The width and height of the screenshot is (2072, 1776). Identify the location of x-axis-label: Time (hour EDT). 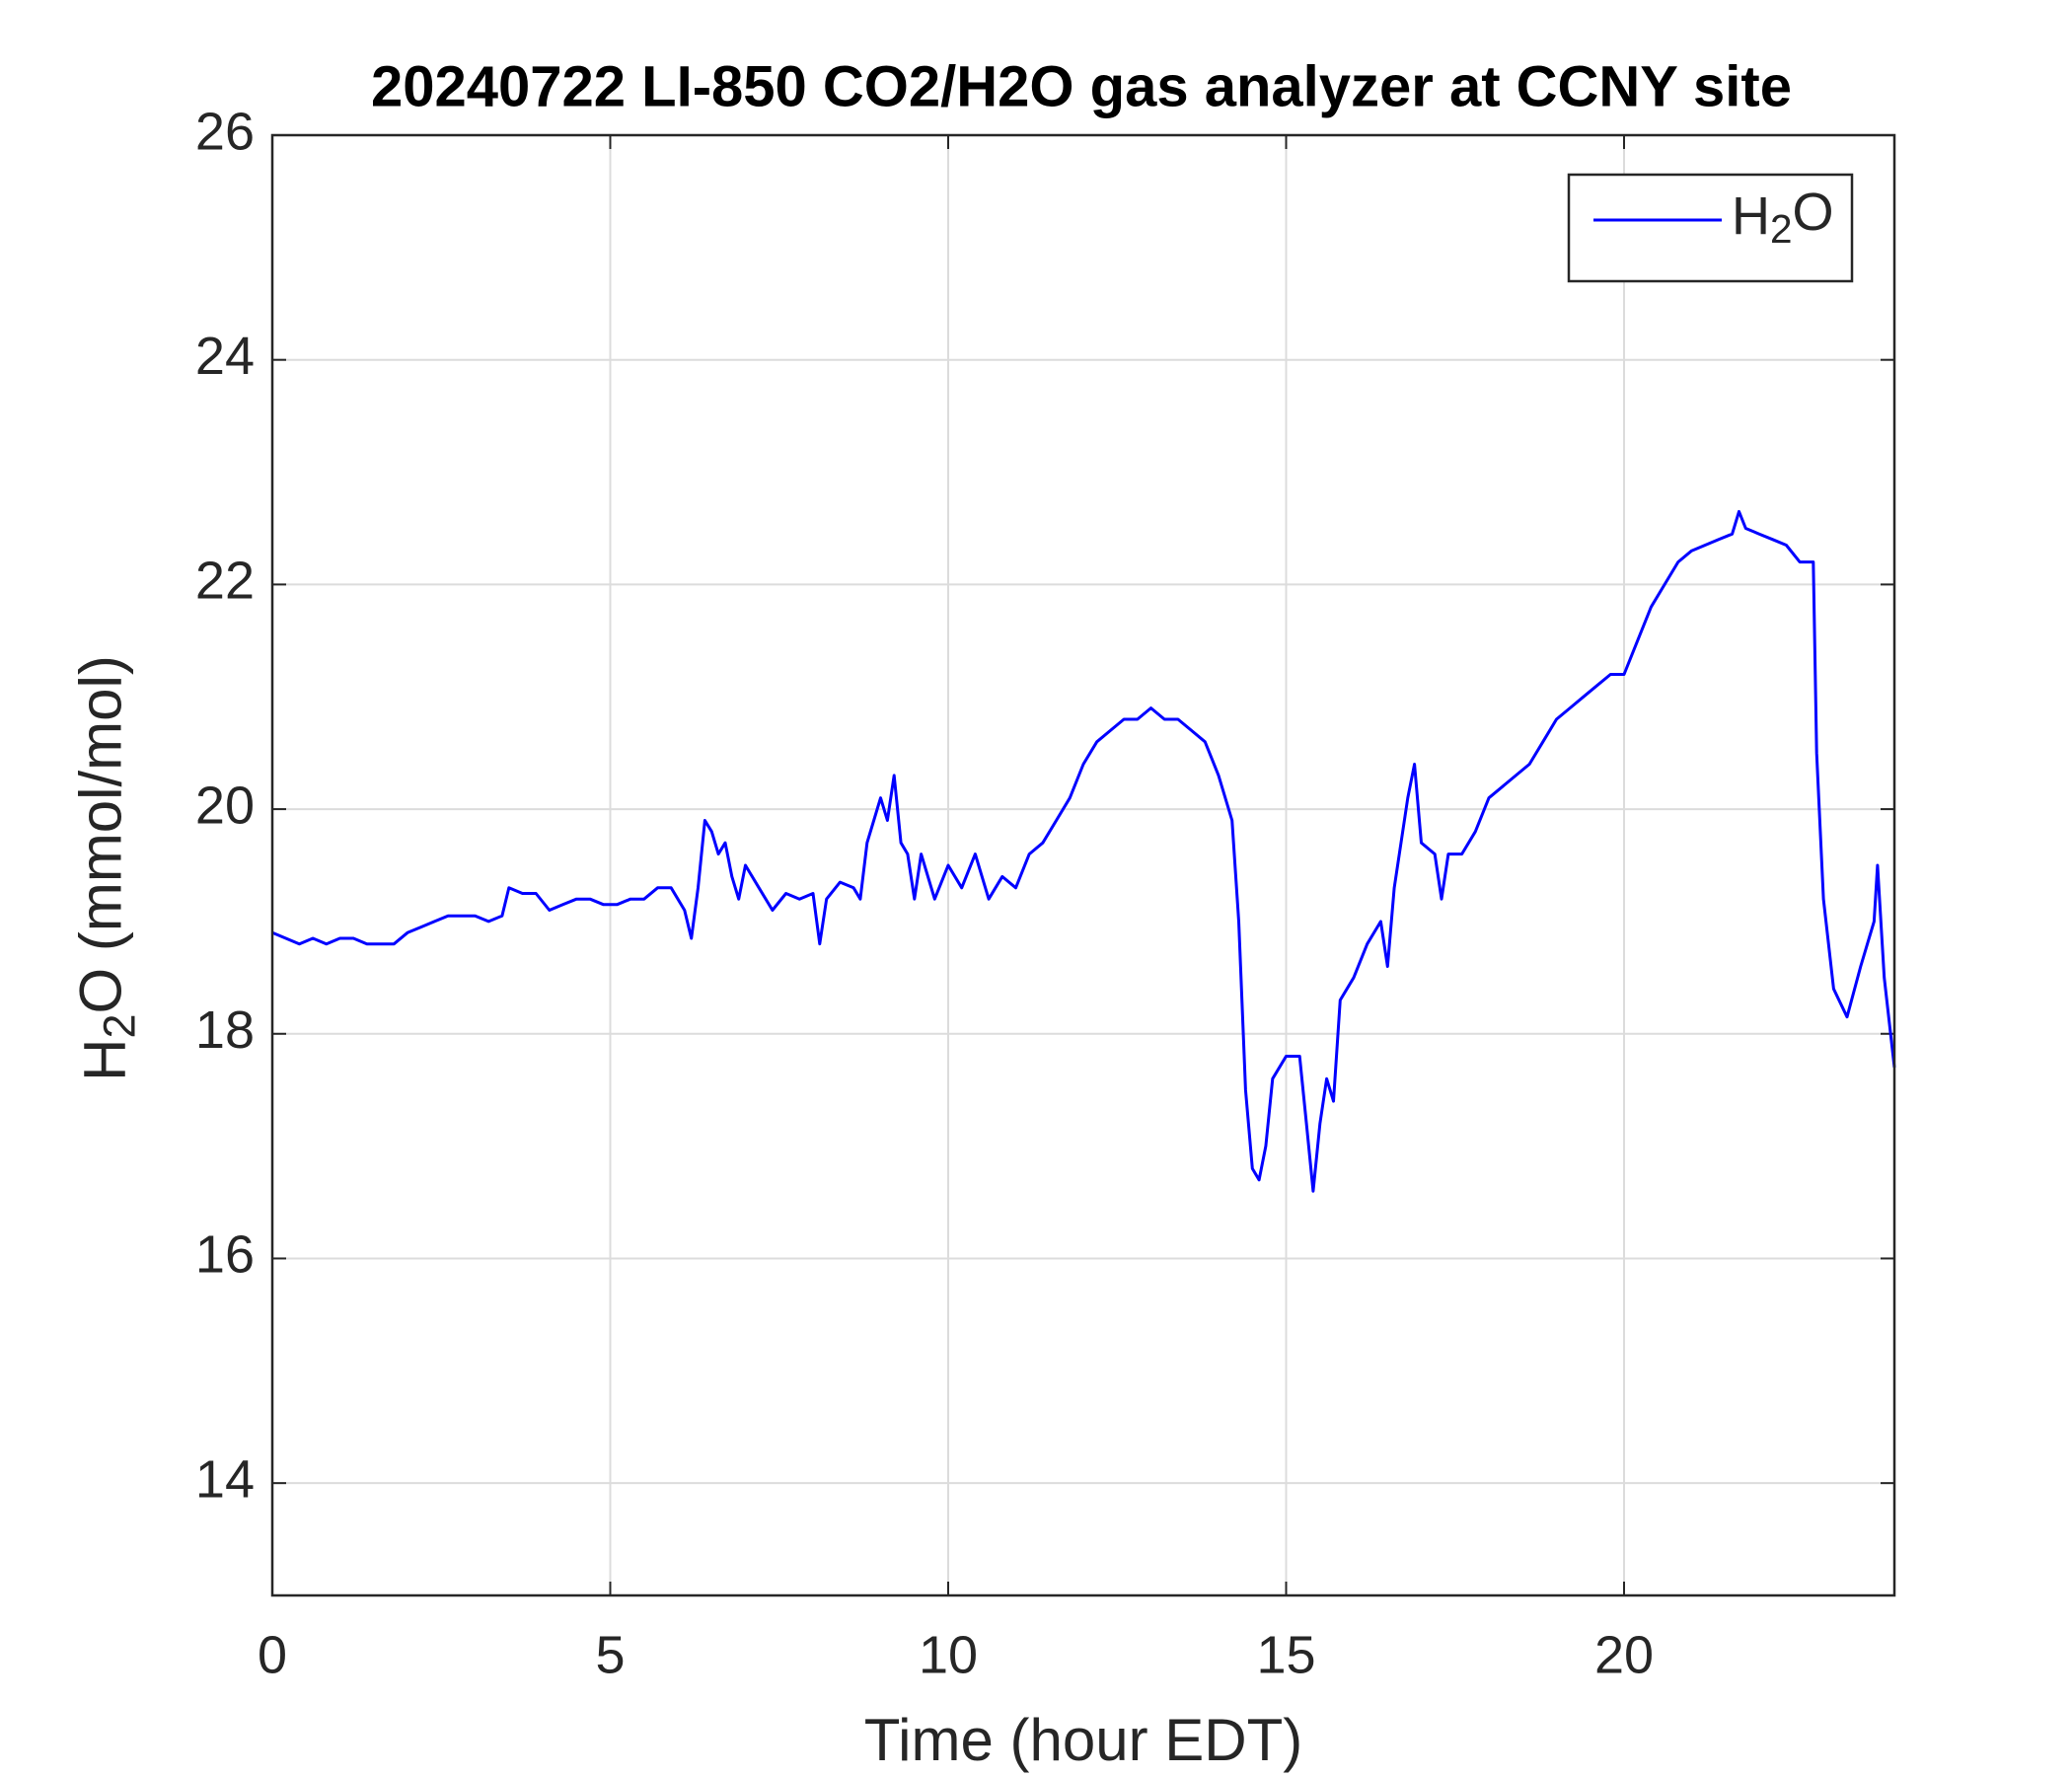
(1083, 1740).